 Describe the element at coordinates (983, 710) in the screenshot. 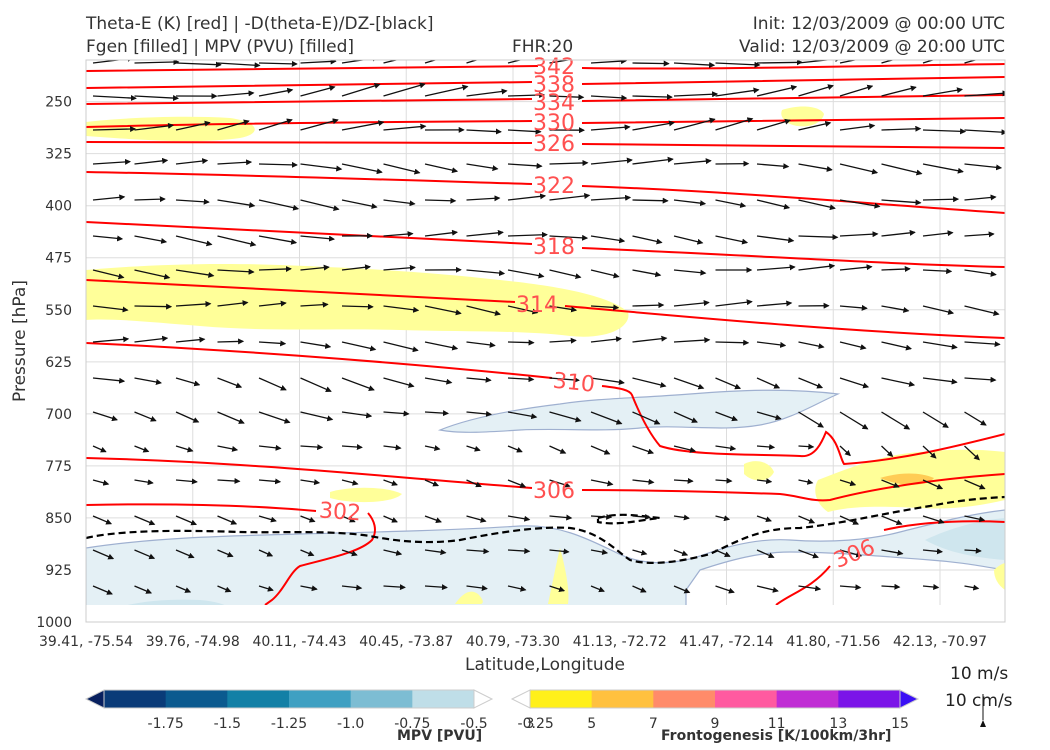

I see `wind-reference` at that location.